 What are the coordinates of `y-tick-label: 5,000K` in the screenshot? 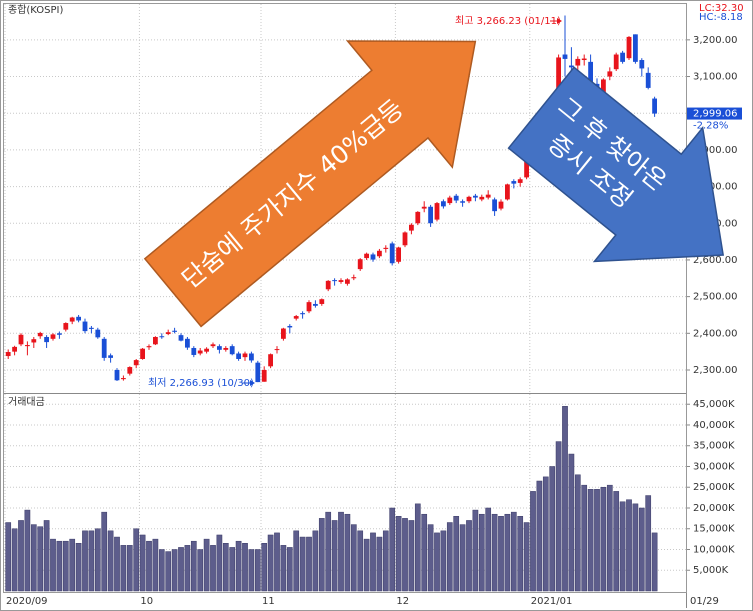 It's located at (711, 570).